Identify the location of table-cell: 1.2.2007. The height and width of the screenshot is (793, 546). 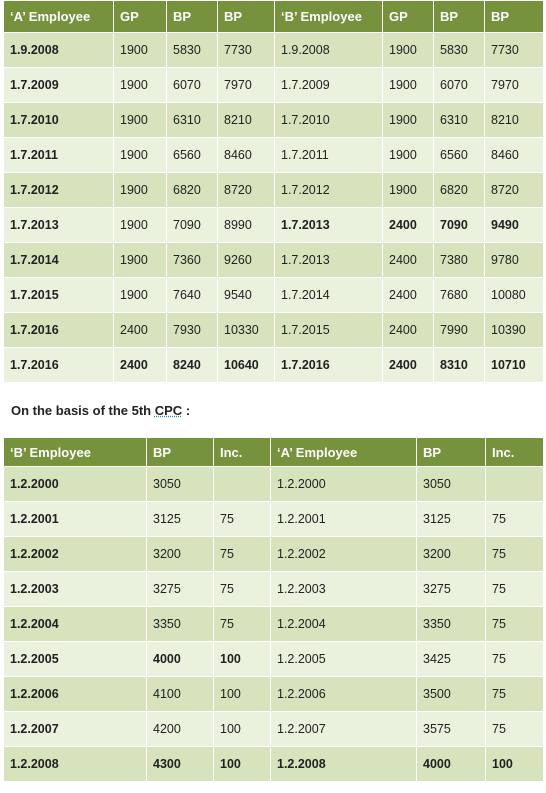
(343, 729).